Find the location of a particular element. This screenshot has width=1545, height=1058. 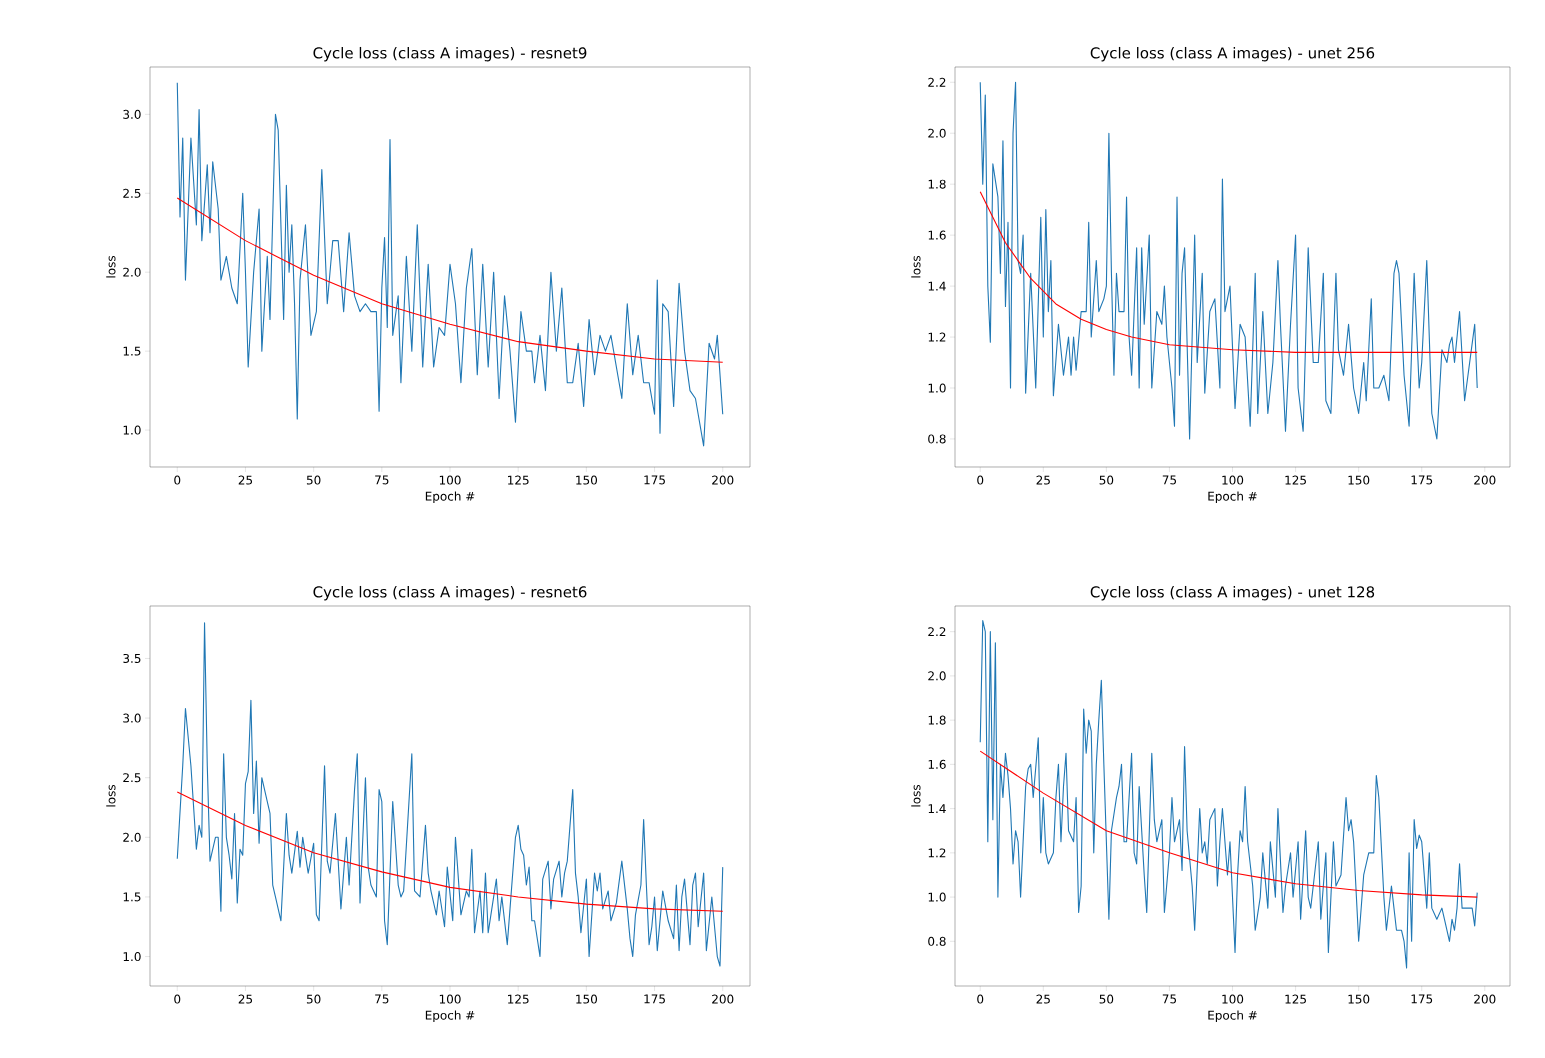

chart-title: Cycle loss (class A images) - resnet6 is located at coordinates (450, 593).